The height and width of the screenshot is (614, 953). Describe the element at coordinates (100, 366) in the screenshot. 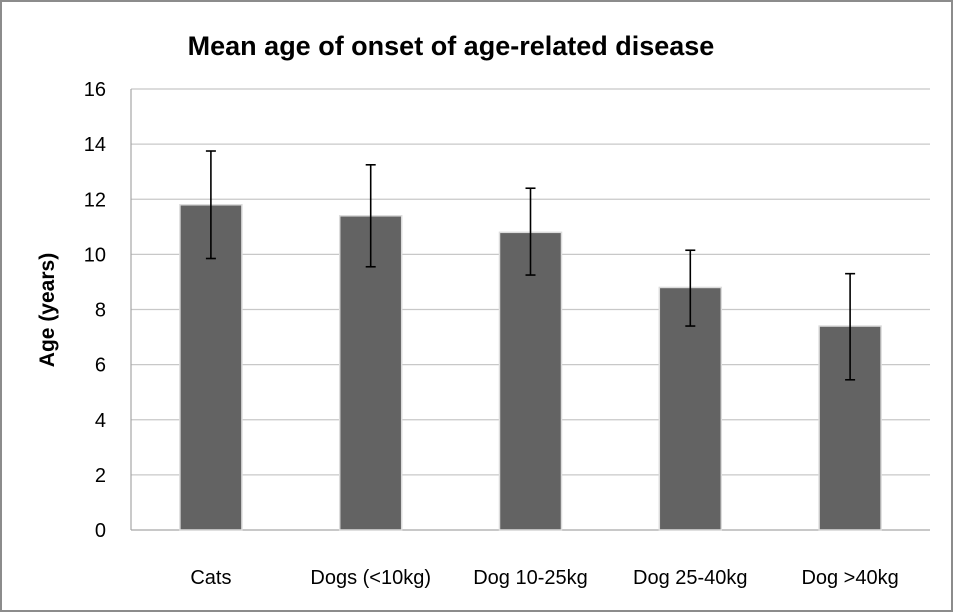

I see `y-tick-label: 6` at that location.